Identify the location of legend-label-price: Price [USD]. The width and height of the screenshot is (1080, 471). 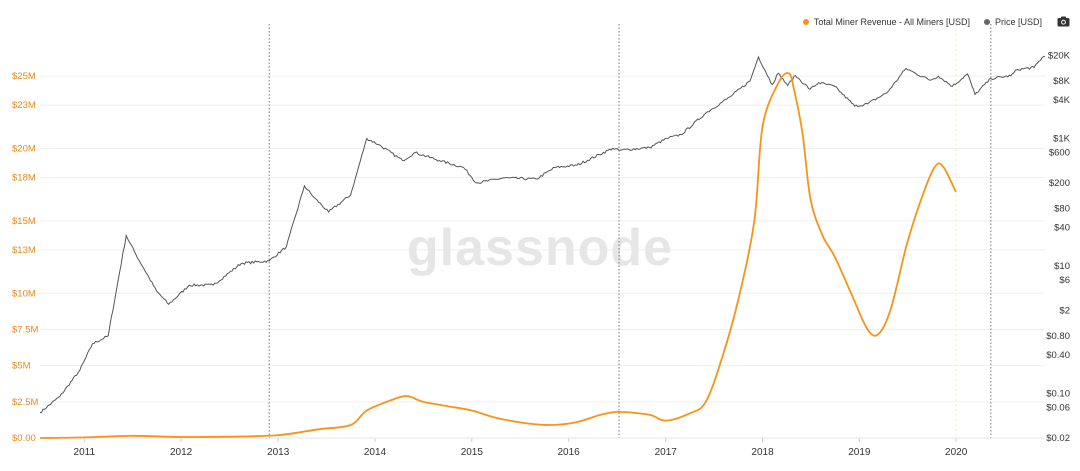
(1018, 22).